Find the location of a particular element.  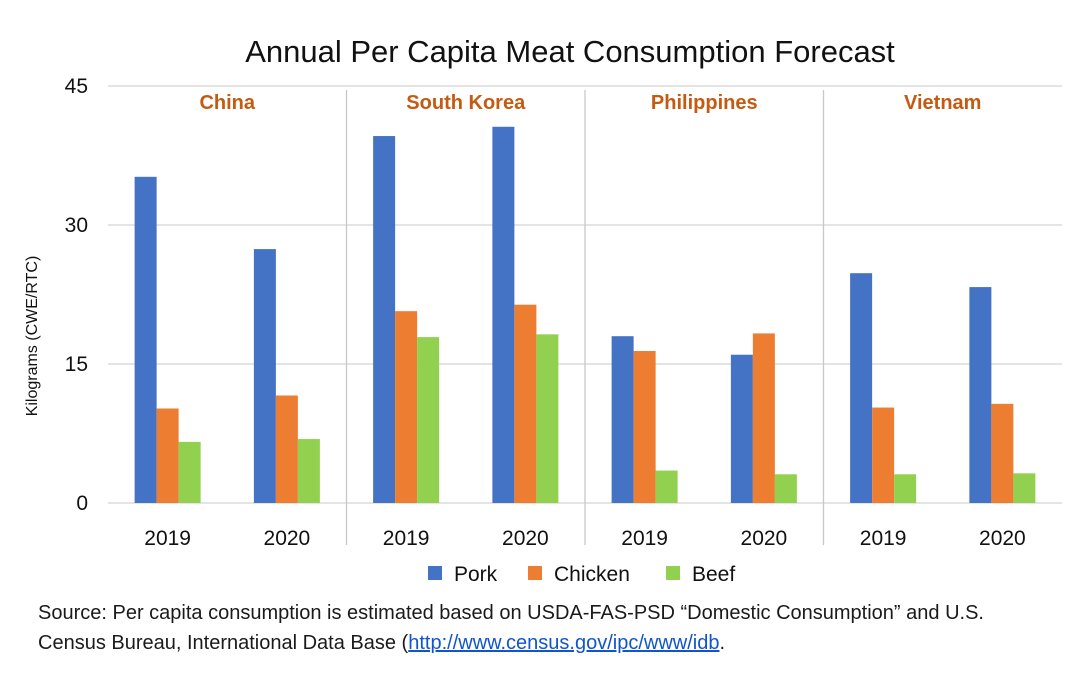

y-axis-label: Kilograms (CWE/RTC) is located at coordinates (32, 336).